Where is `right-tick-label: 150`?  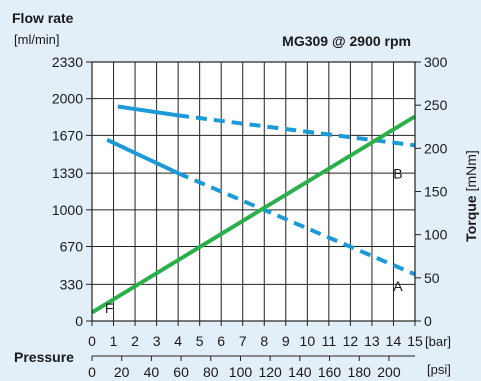 right-tick-label: 150 is located at coordinates (436, 192).